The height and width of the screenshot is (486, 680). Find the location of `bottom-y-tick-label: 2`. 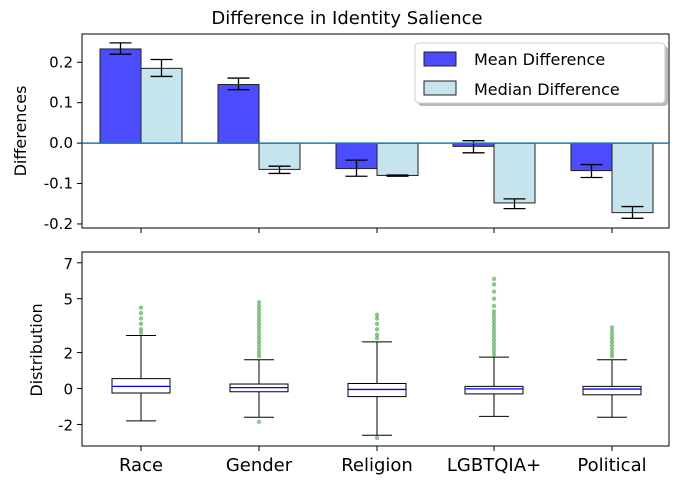

bottom-y-tick-label: 2 is located at coordinates (68, 354).